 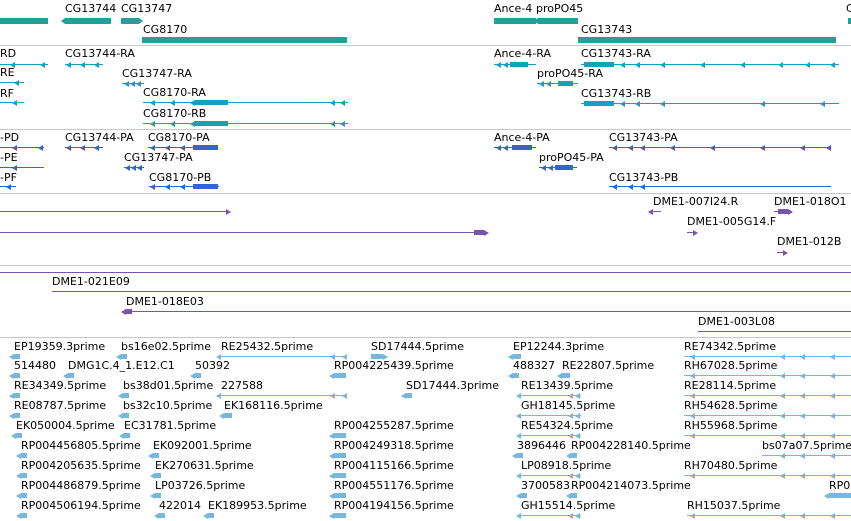 What do you see at coordinates (273, 405) in the screenshot?
I see `feature-label: EK168116.5prime` at bounding box center [273, 405].